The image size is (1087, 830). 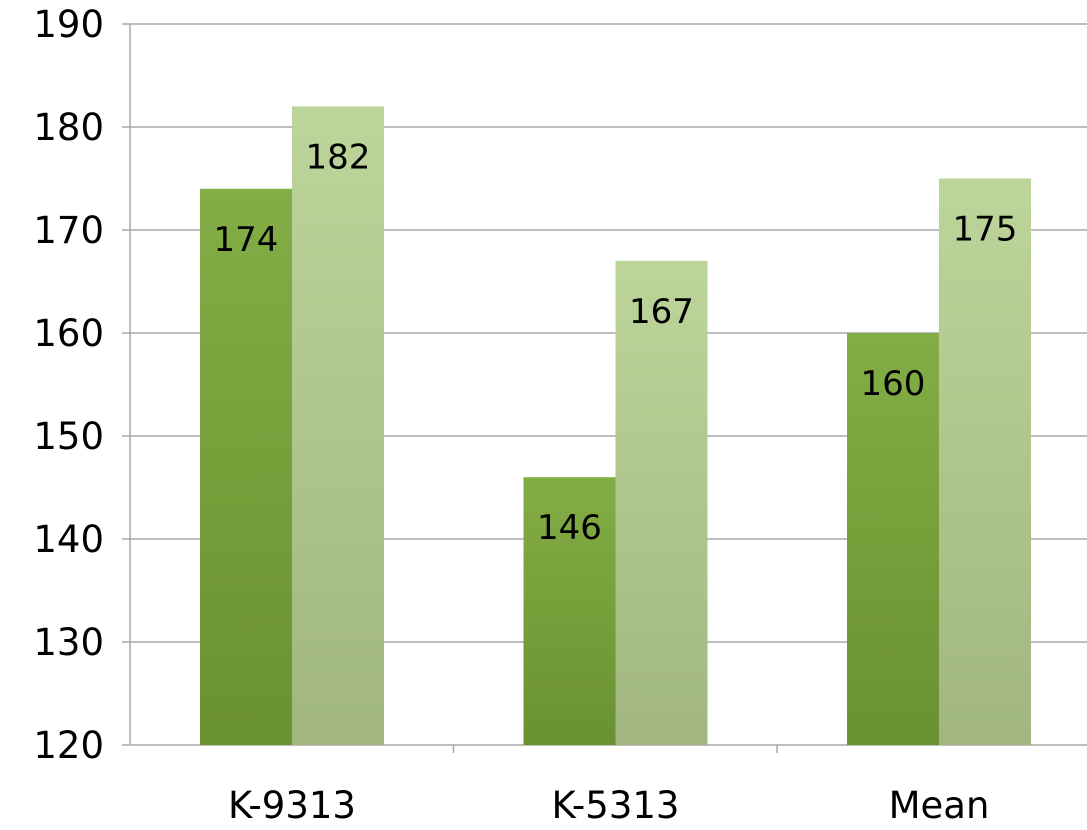 What do you see at coordinates (893, 384) in the screenshot?
I see `data-label: 160` at bounding box center [893, 384].